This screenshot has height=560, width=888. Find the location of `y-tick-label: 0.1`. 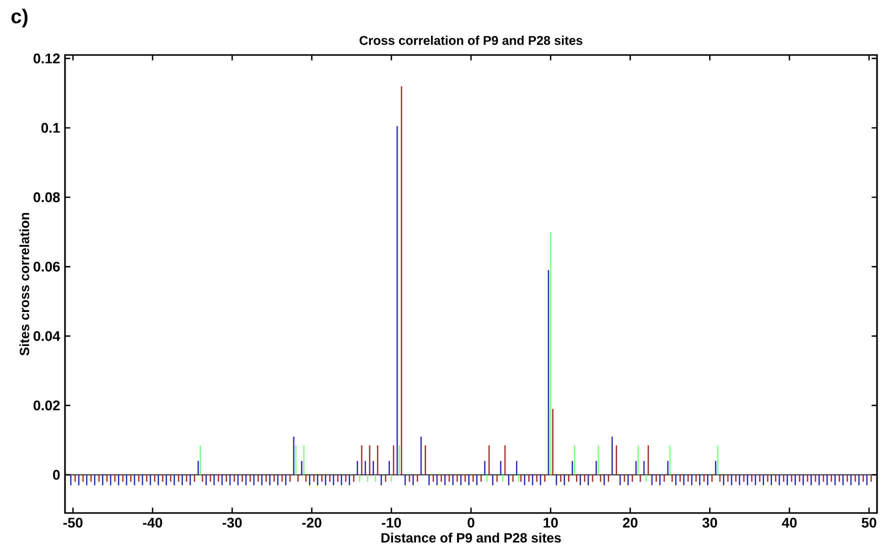

y-tick-label: 0.1 is located at coordinates (50, 127).